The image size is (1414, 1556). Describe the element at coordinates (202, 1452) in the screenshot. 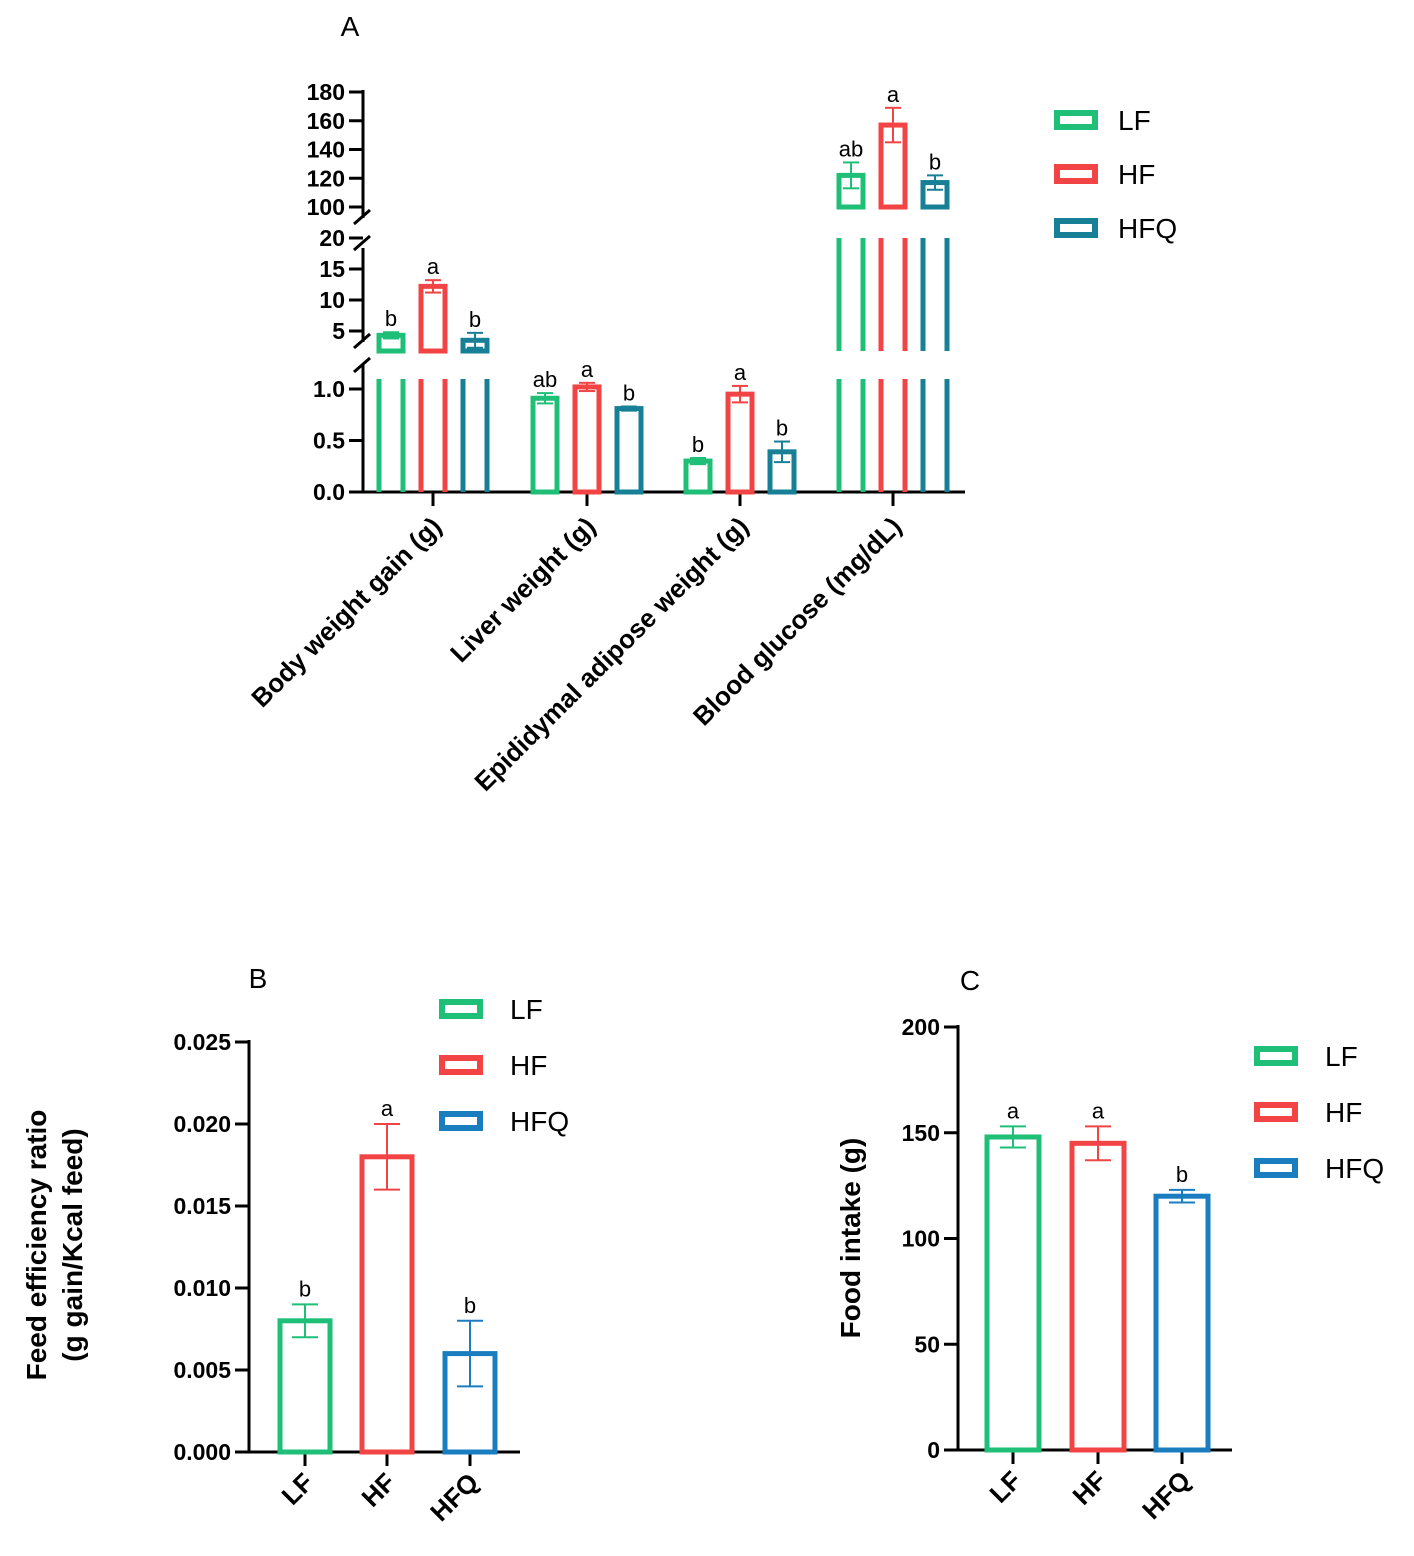

I see `y-tick-label: 0.000` at that location.